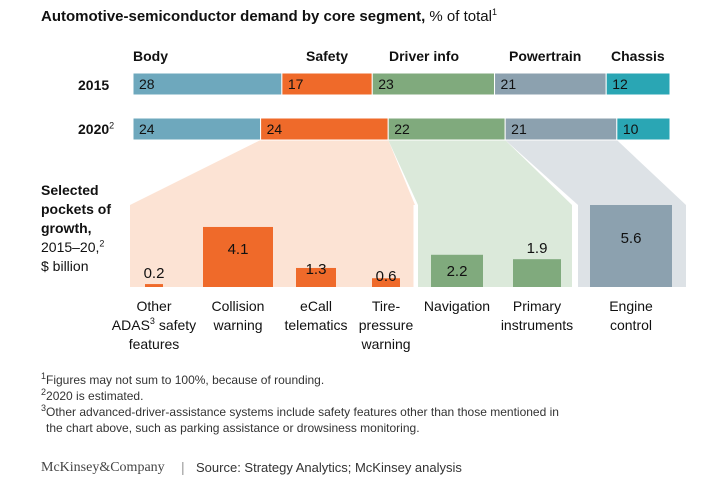  Describe the element at coordinates (316, 269) in the screenshot. I see `growth-value-ecall-telematics: 1.3` at that location.